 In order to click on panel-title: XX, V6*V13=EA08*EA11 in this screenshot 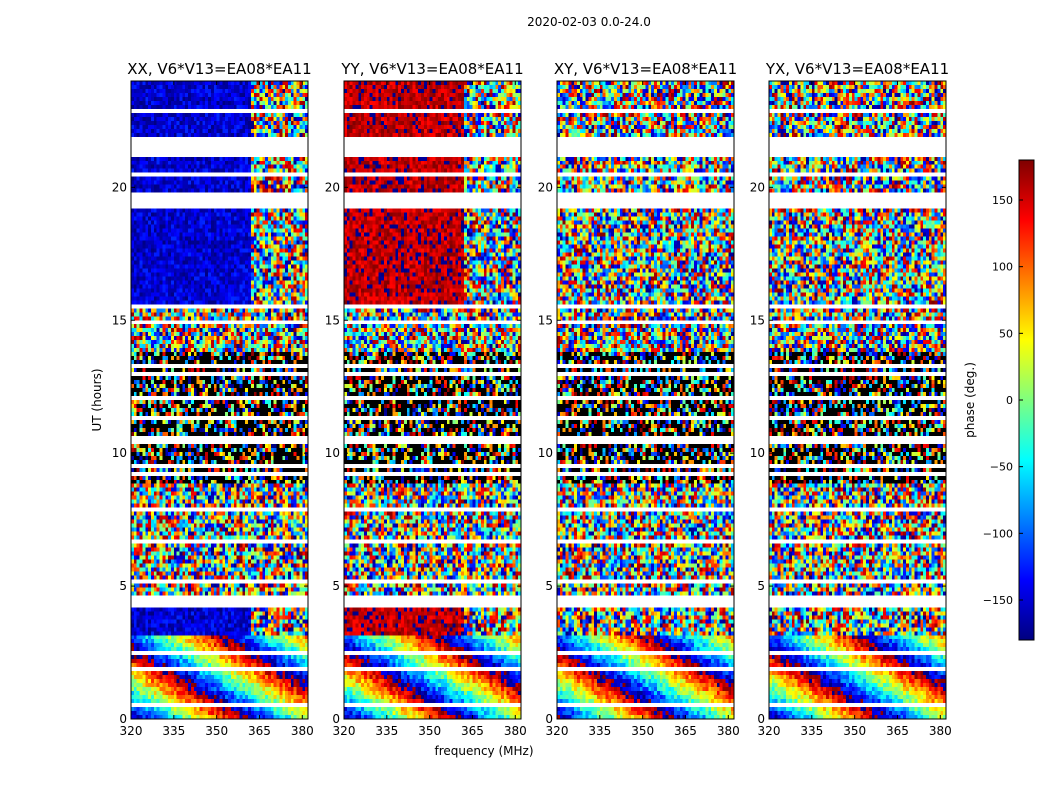, I will do `click(219, 69)`.